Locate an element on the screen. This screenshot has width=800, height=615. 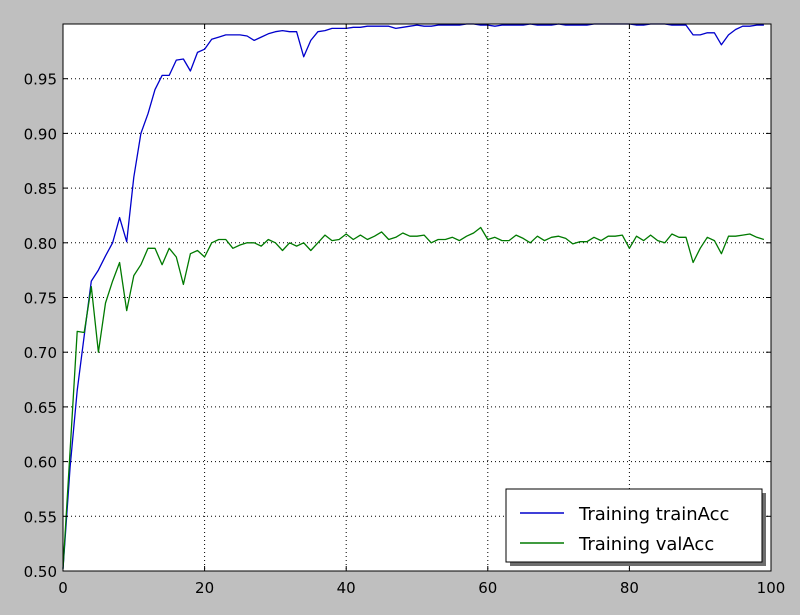
y-tick-label: 0.90 is located at coordinates (40, 134).